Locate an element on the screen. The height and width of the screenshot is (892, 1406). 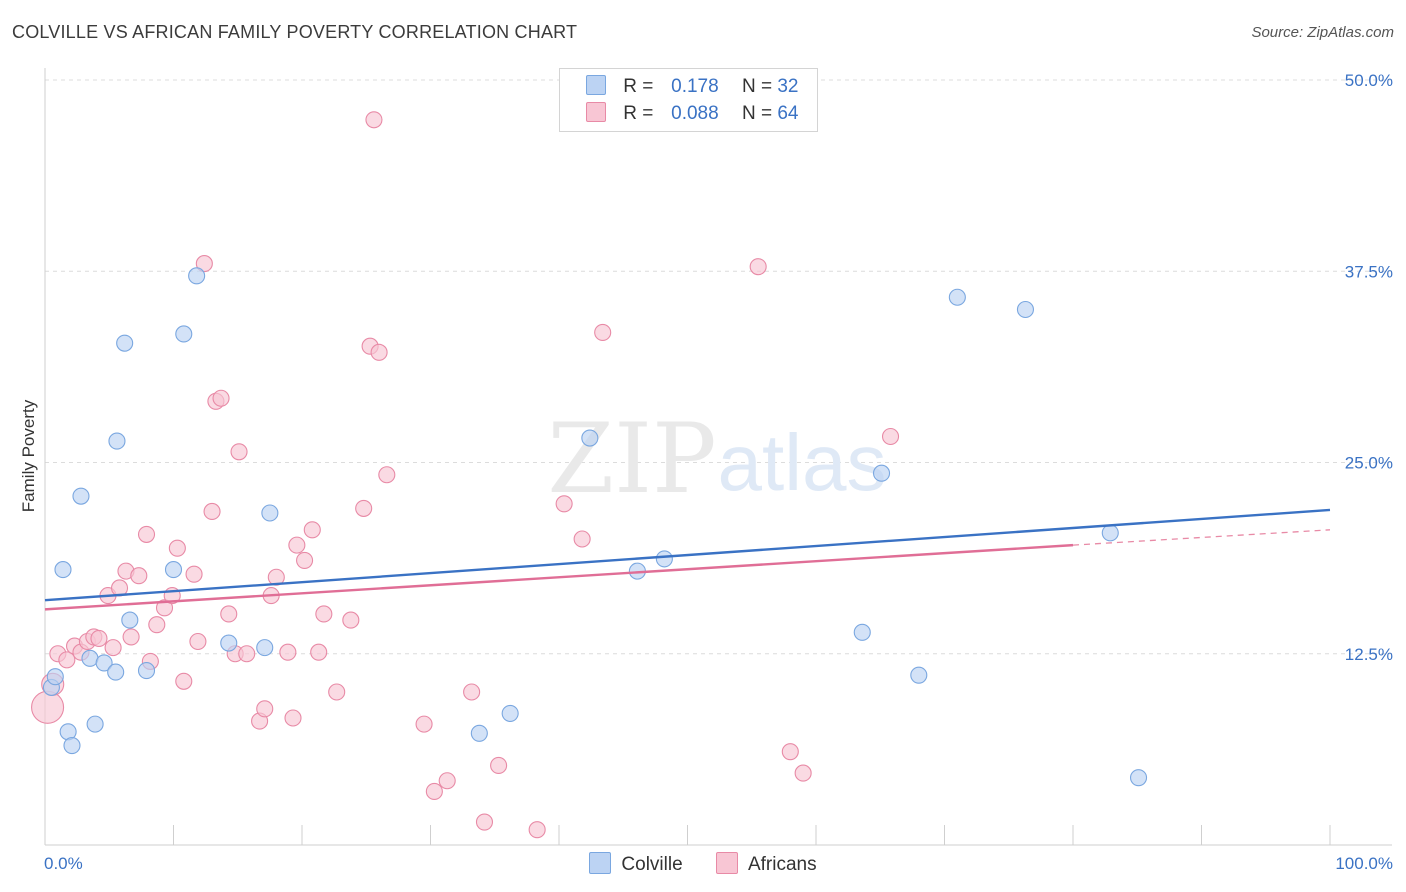
legend-item-colville: Colville is located at coordinates (636, 864).